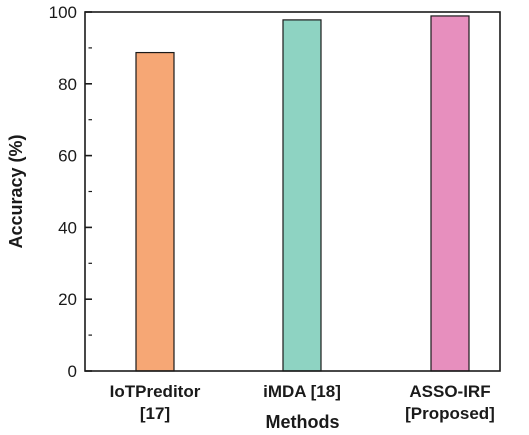  What do you see at coordinates (67, 227) in the screenshot?
I see `y-tick-label: 40` at bounding box center [67, 227].